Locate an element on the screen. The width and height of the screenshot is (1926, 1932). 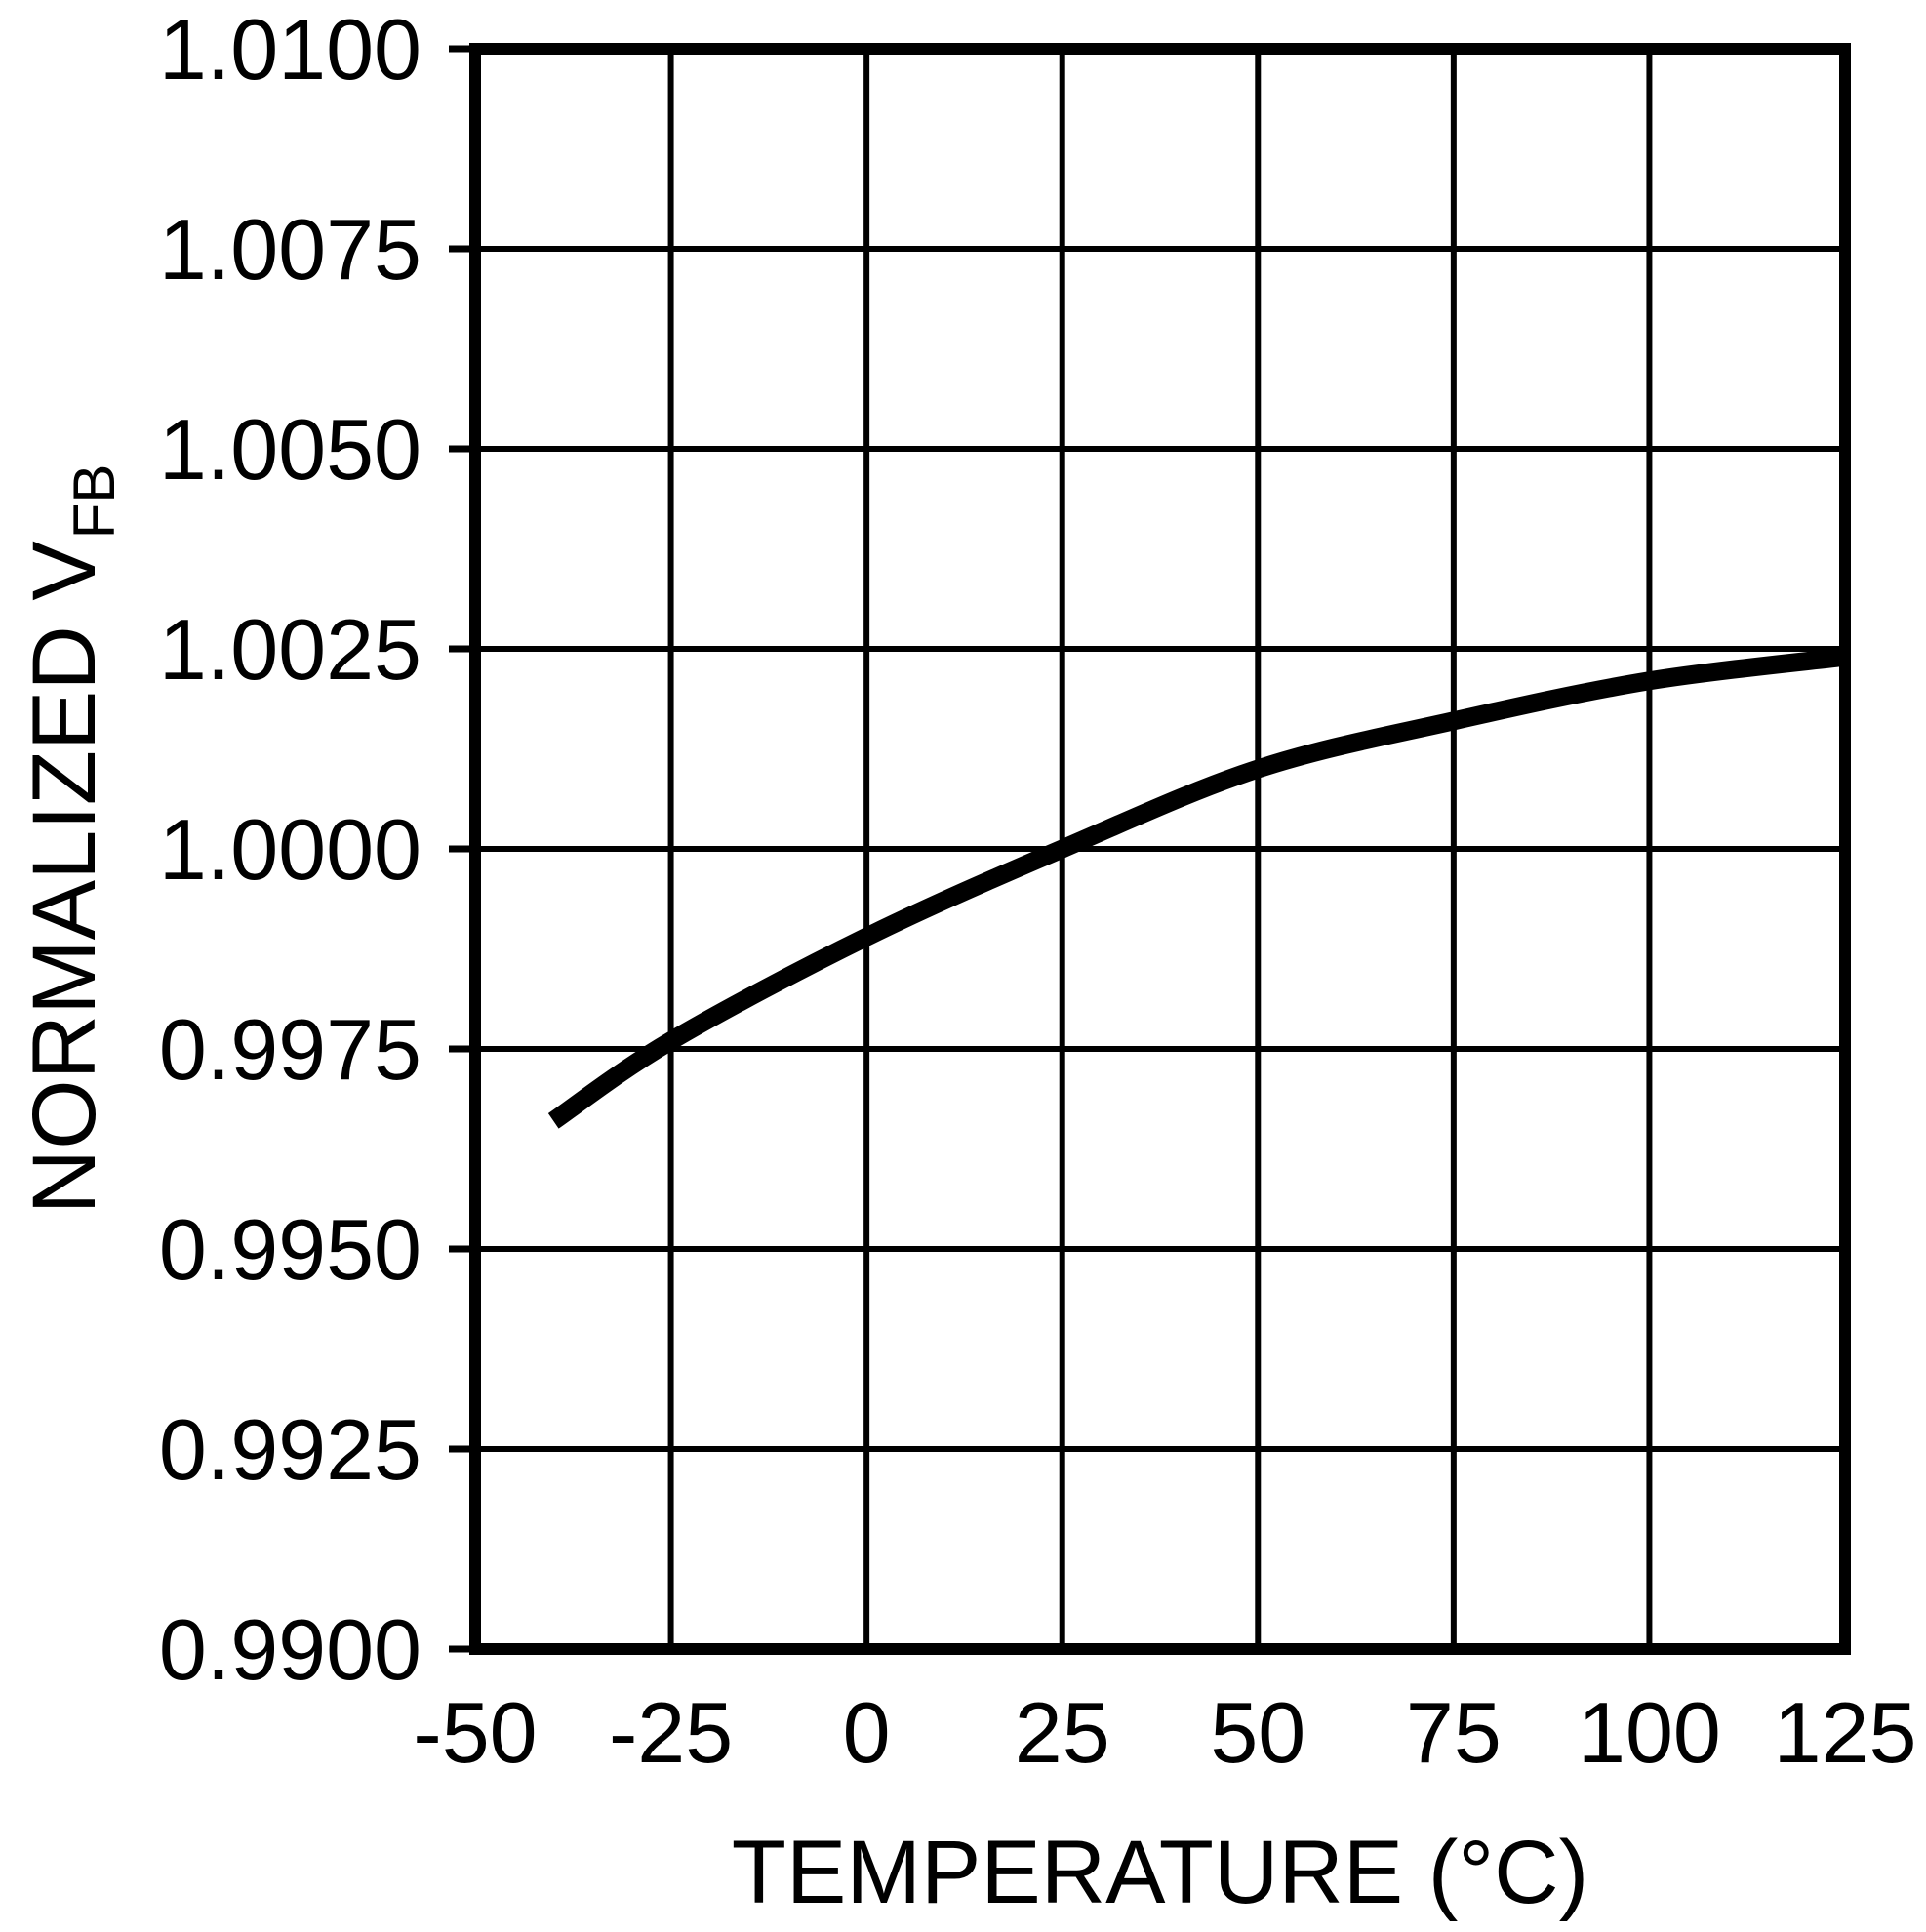
y-axis-title-main: NORMALIZED V is located at coordinates (64, 877).